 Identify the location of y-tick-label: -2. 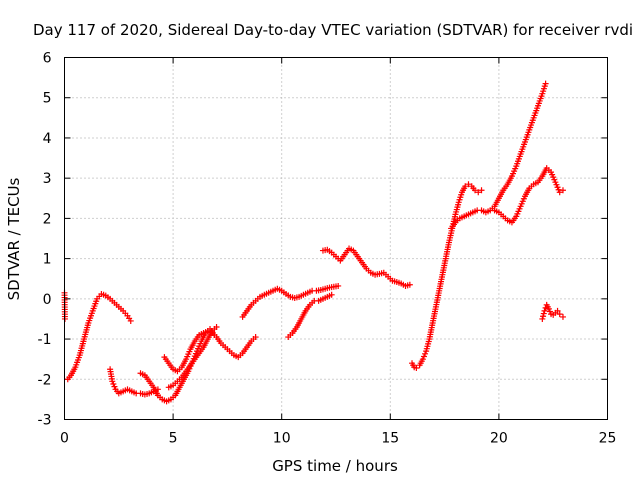
(45, 380).